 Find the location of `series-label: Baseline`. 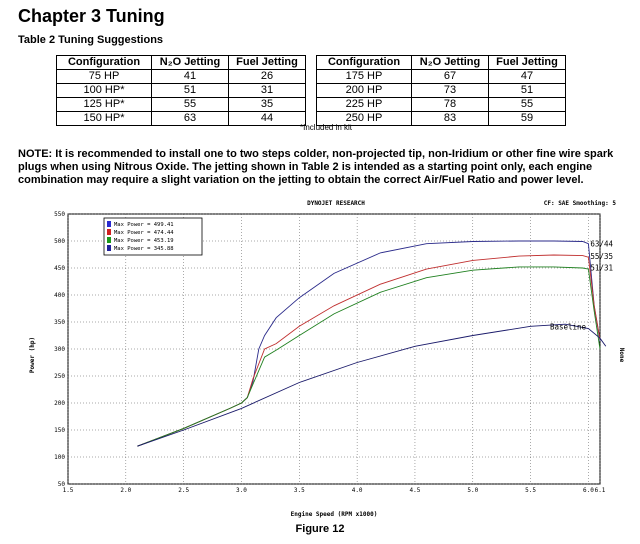

series-label: Baseline is located at coordinates (568, 327).